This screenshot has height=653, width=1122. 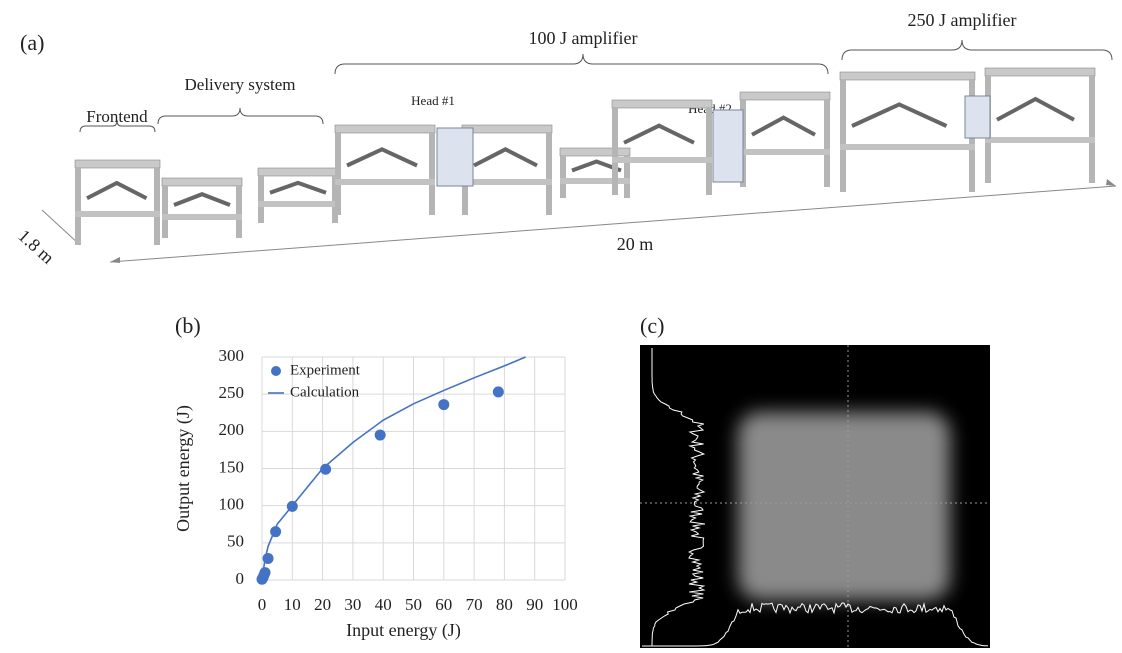 I want to click on legend-label: Calculation, so click(x=325, y=392).